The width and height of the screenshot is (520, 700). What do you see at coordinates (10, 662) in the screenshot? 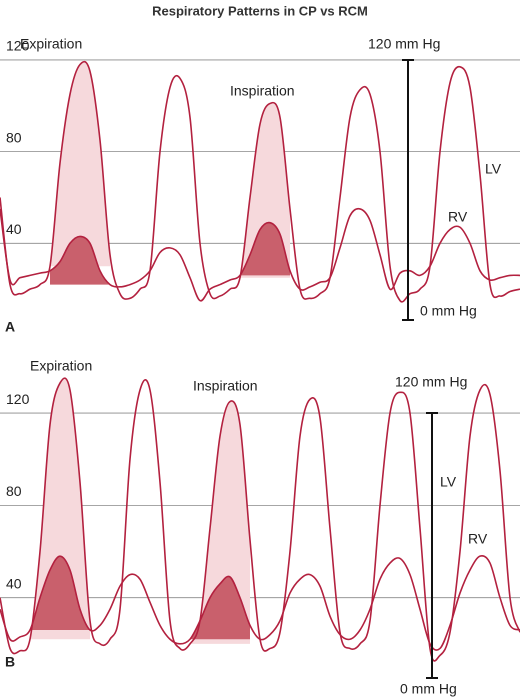
I see `panel-label: B` at bounding box center [10, 662].